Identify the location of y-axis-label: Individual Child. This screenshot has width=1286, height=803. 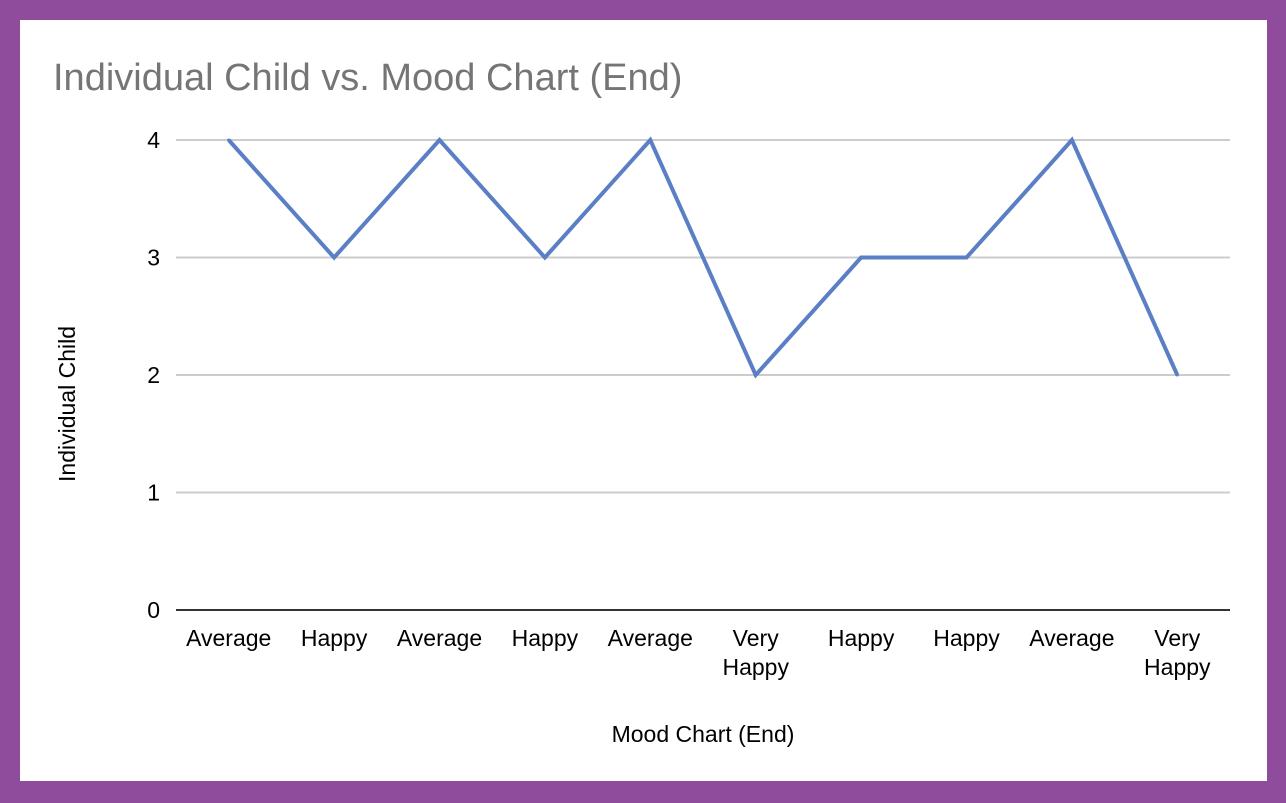
(67, 404).